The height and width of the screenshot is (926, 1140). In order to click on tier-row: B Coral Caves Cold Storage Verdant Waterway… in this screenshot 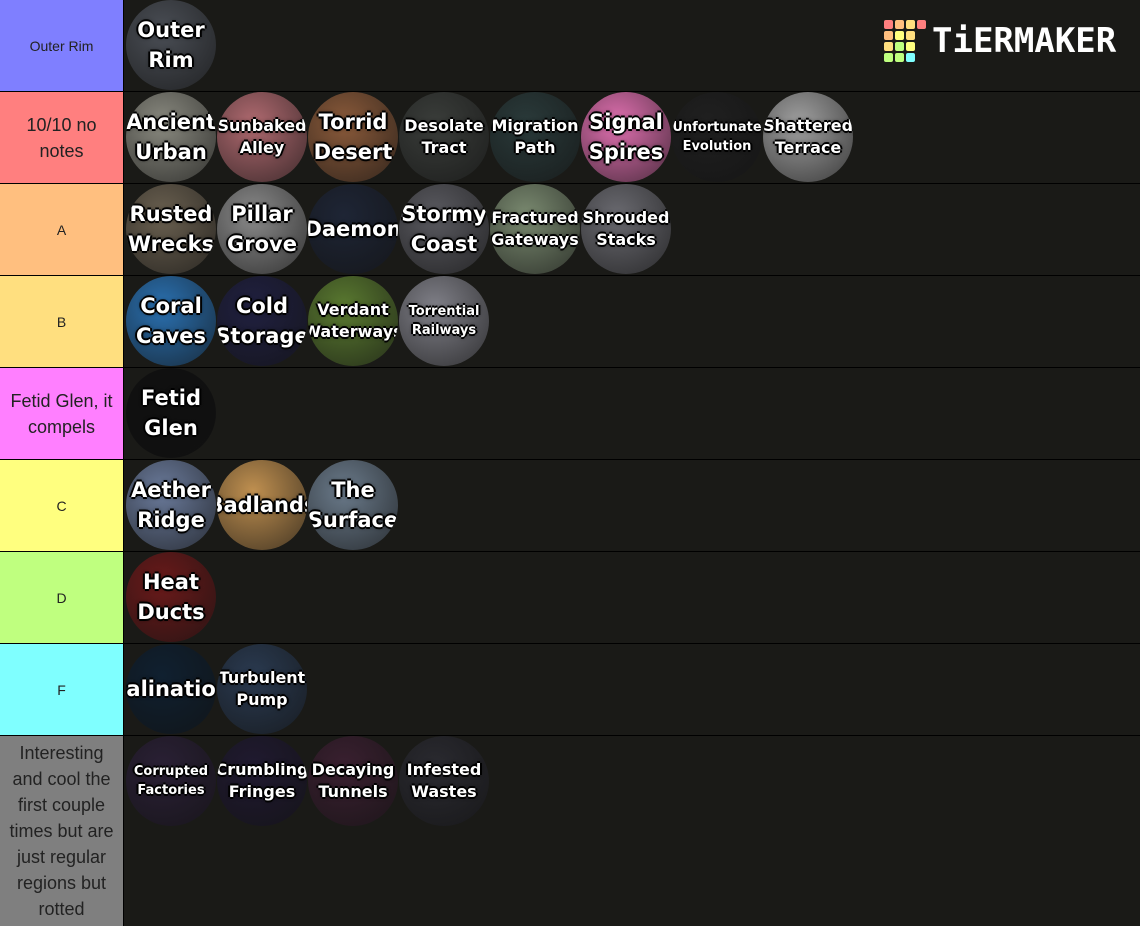, I will do `click(570, 322)`.